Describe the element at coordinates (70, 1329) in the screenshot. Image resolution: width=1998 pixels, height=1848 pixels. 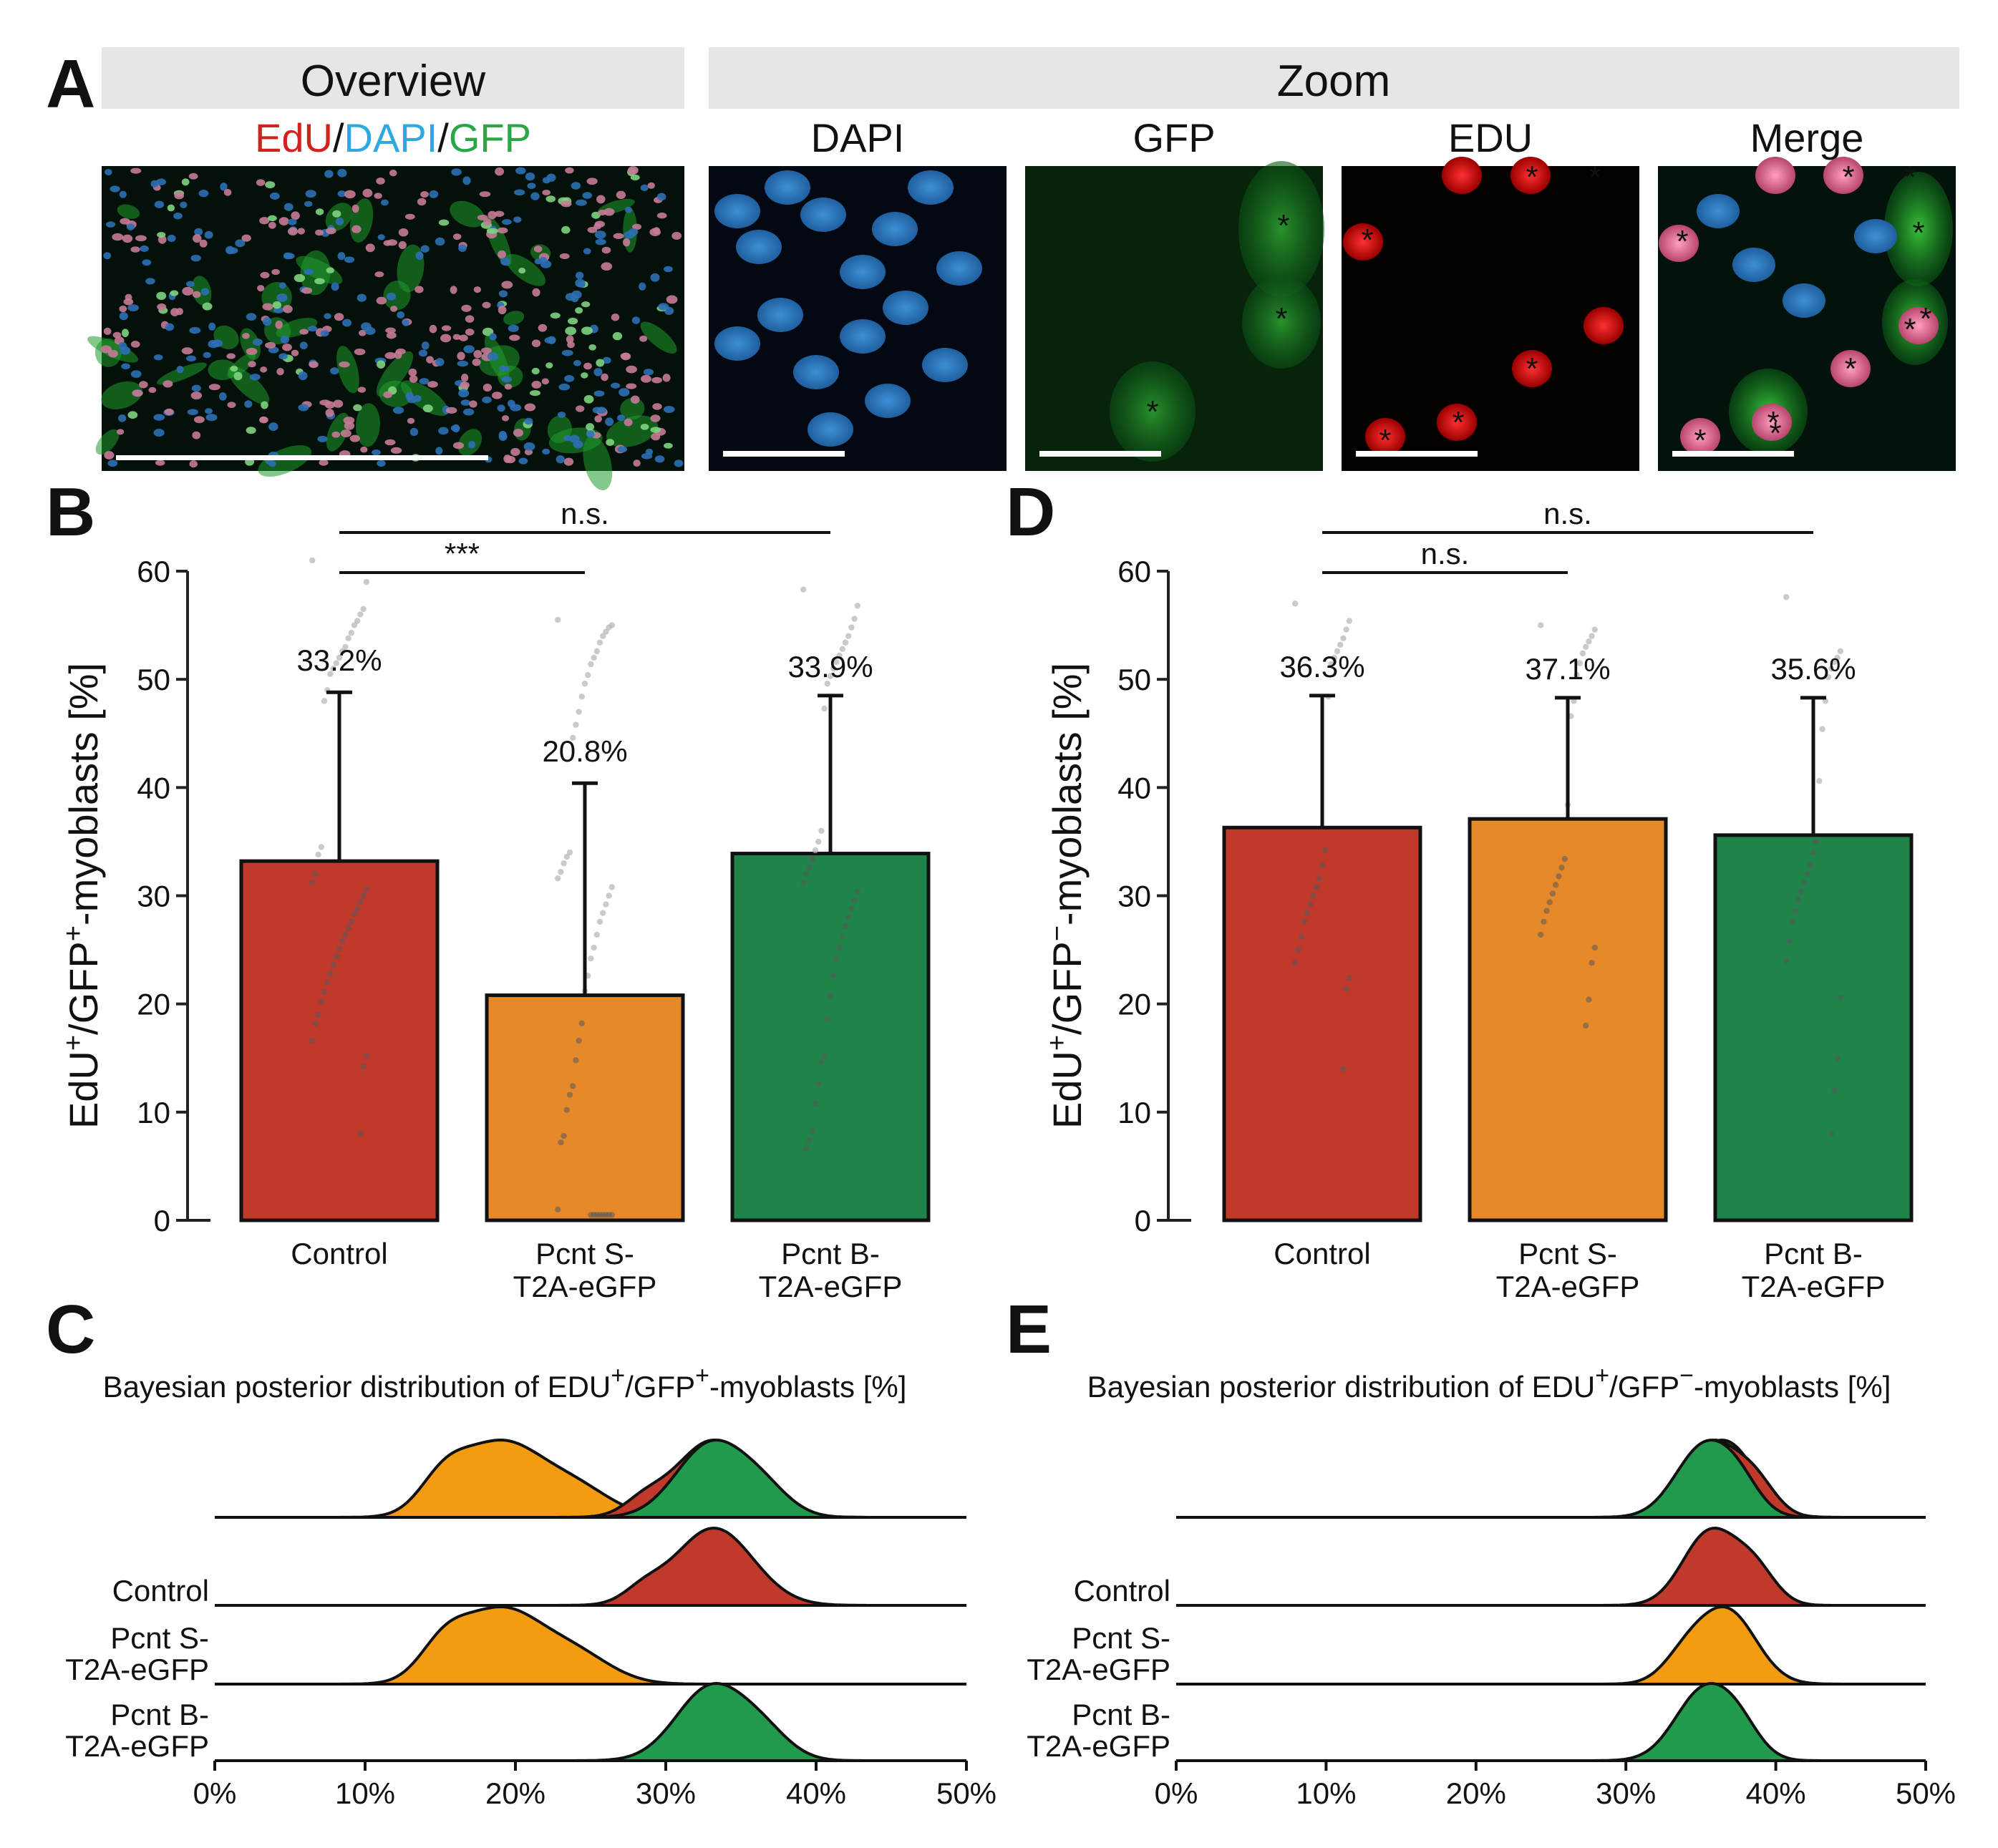
I see `panel-letter-c: C` at that location.